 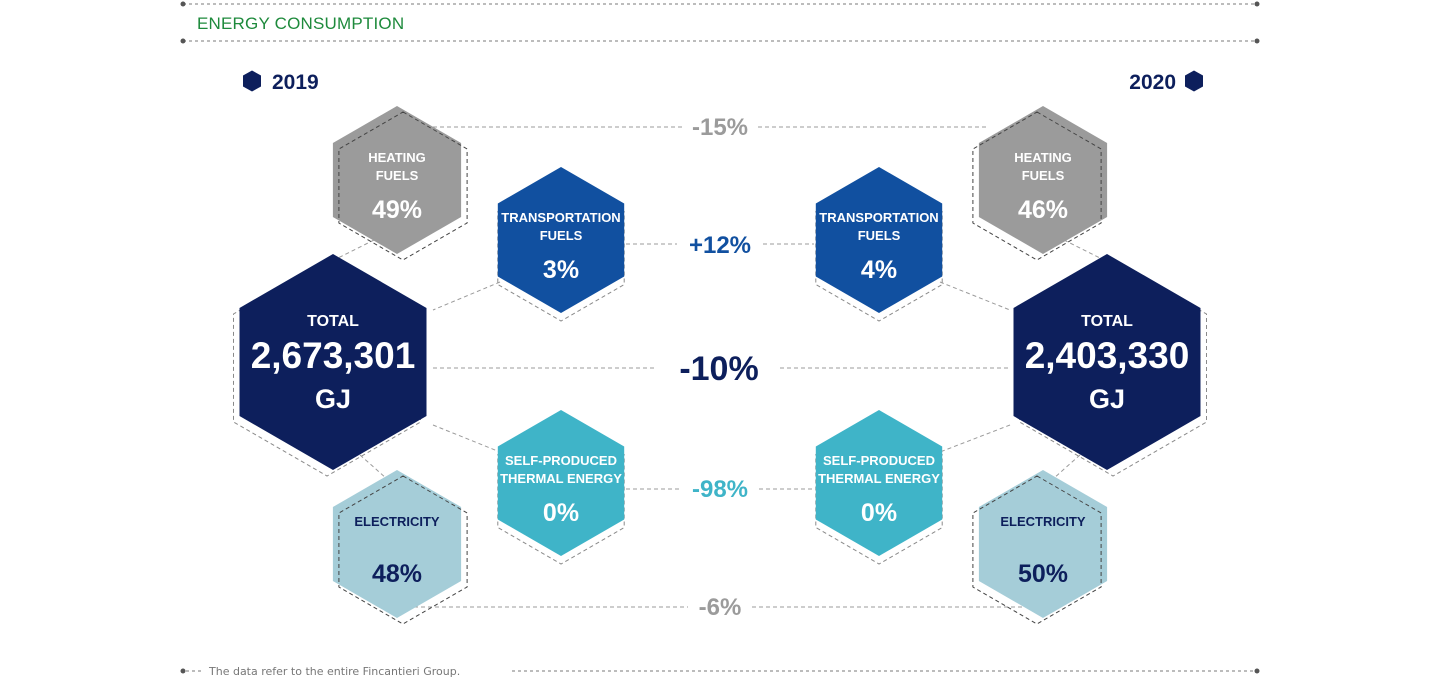 I want to click on change-heating: -15%, so click(x=720, y=127).